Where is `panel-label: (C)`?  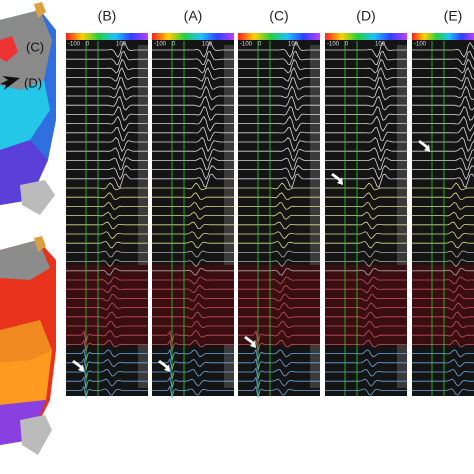 panel-label: (C) is located at coordinates (278, 16).